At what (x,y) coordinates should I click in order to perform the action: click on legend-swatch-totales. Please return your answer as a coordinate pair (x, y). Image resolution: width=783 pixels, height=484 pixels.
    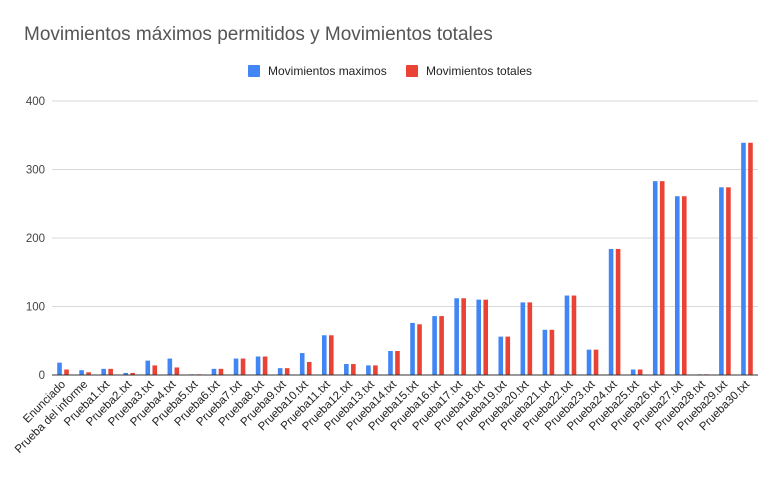
    Looking at the image, I should click on (412, 71).